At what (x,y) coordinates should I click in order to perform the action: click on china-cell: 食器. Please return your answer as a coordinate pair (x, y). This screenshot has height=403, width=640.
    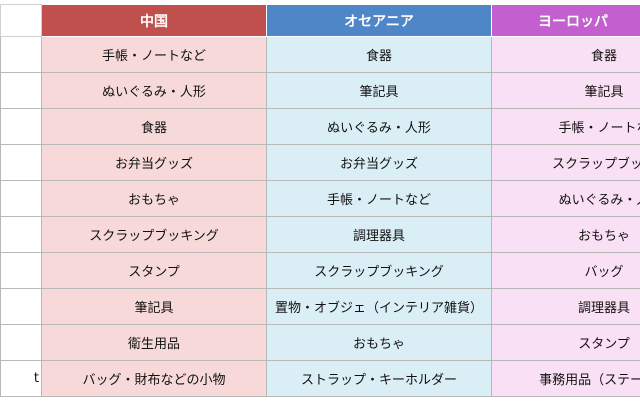
    Looking at the image, I should click on (154, 126).